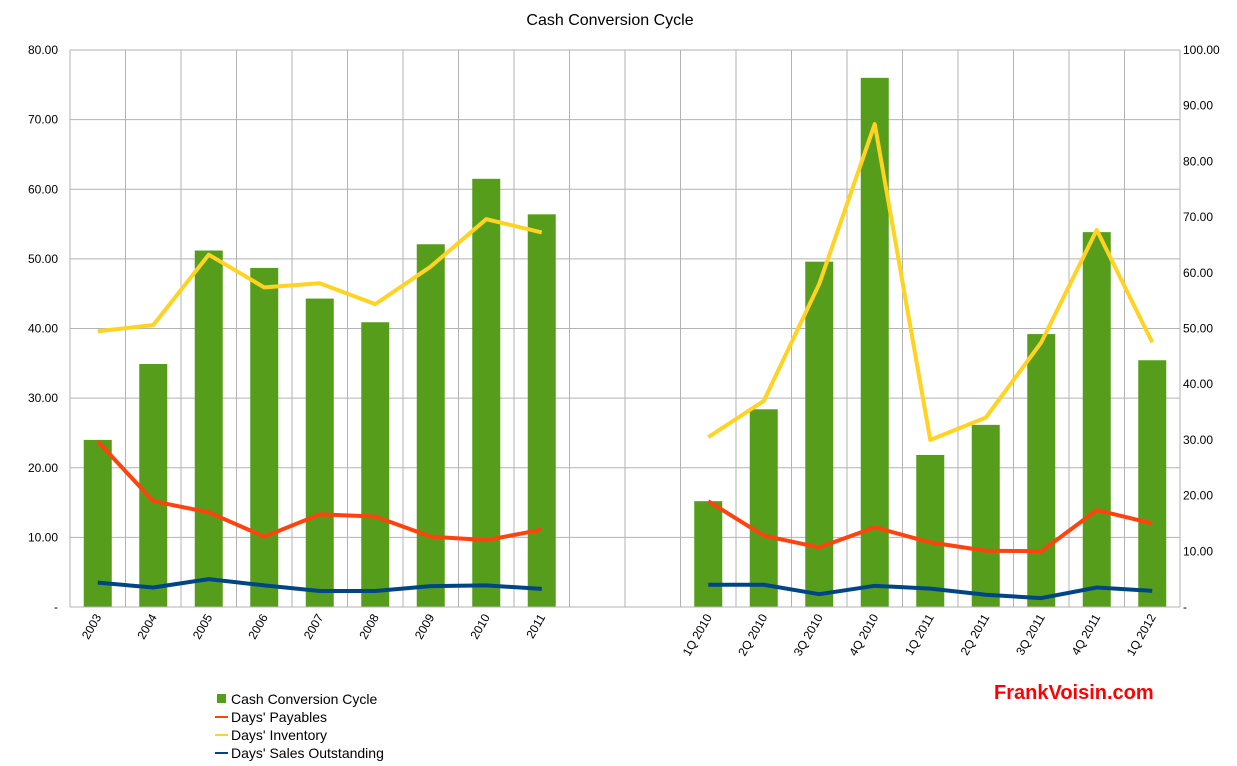 This screenshot has width=1237, height=766. What do you see at coordinates (1198, 217) in the screenshot?
I see `y-right-tick-label: 70.00` at bounding box center [1198, 217].